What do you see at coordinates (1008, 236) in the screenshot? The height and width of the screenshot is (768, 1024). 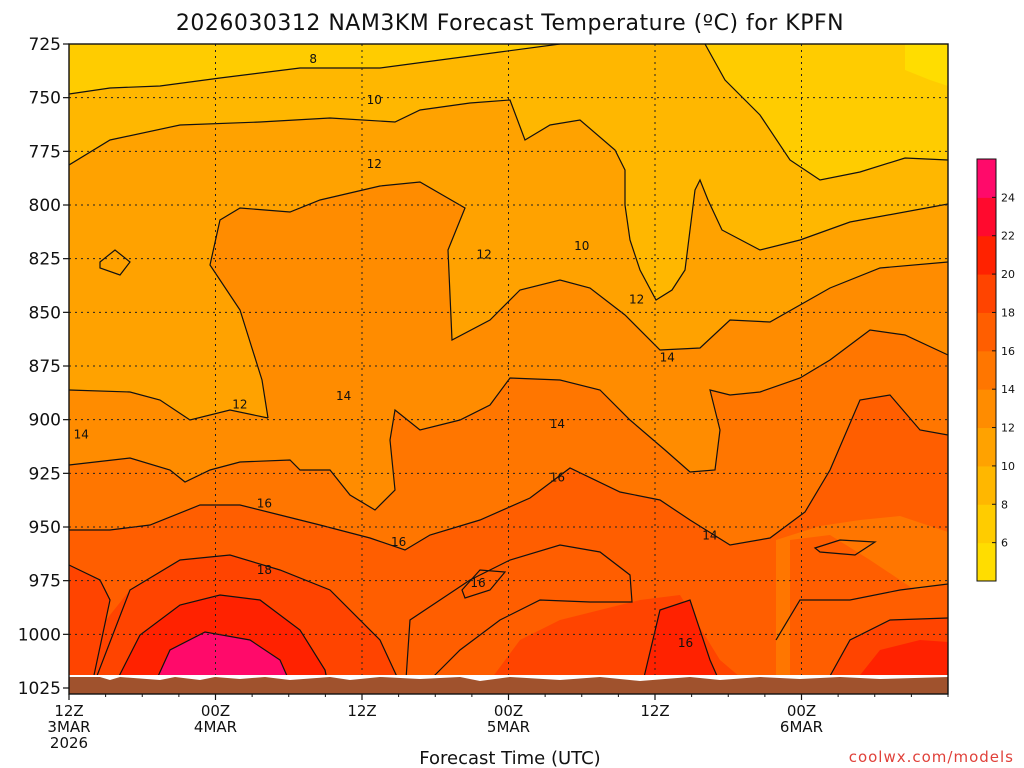 I see `colorbar-label: 22` at bounding box center [1008, 236].